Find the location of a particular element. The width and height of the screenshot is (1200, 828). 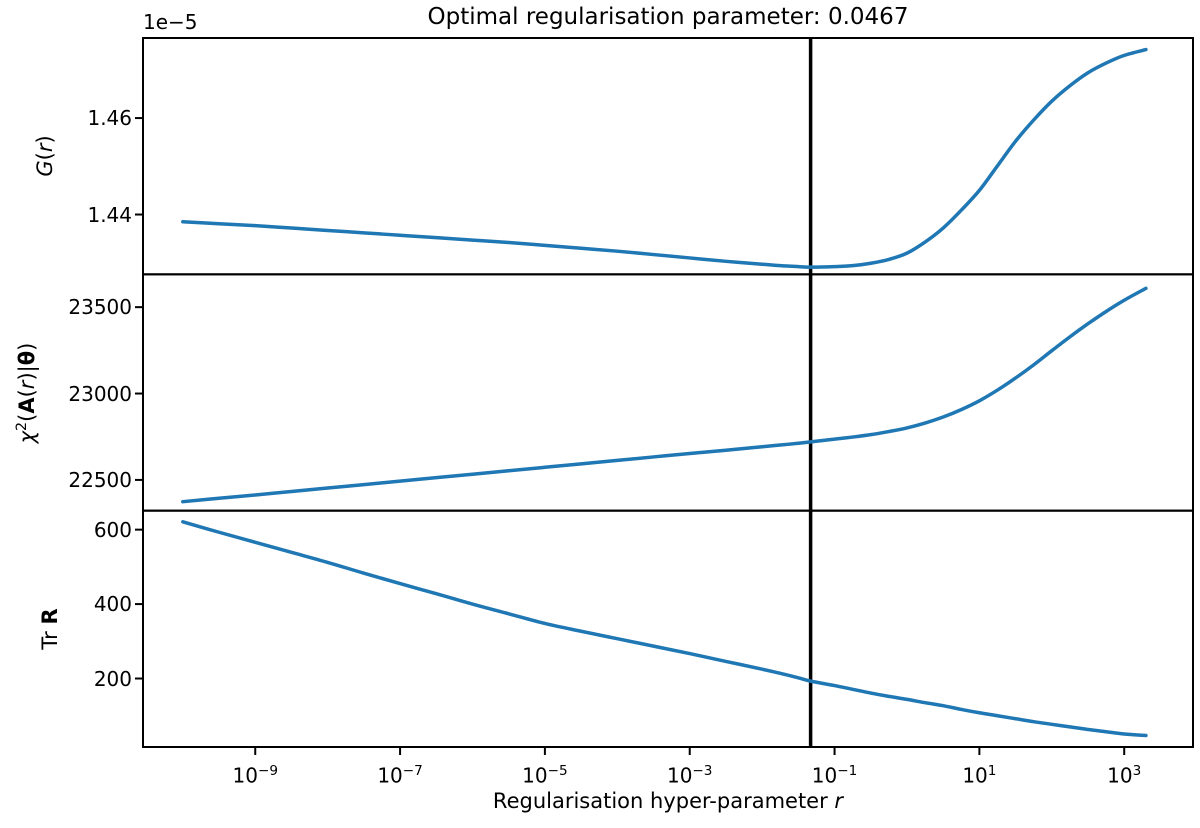

x-axis-label: Regularisation hyper-parameter r is located at coordinates (668, 801).